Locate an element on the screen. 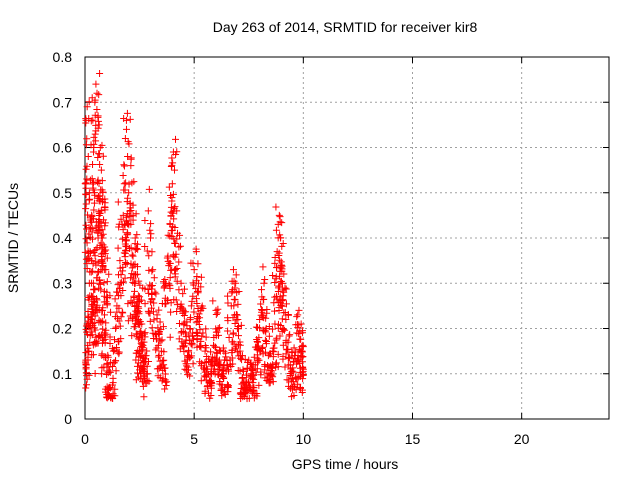 The width and height of the screenshot is (640, 480). x-tick-label: 5 is located at coordinates (194, 439).